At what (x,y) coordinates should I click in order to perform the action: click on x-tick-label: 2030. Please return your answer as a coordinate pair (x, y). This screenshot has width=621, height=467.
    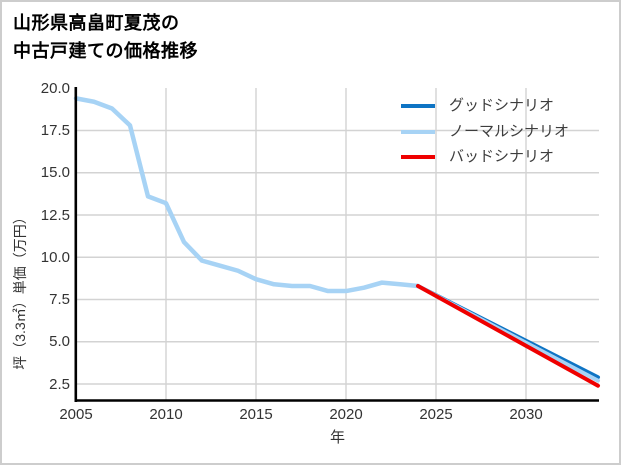
    Looking at the image, I should click on (526, 414).